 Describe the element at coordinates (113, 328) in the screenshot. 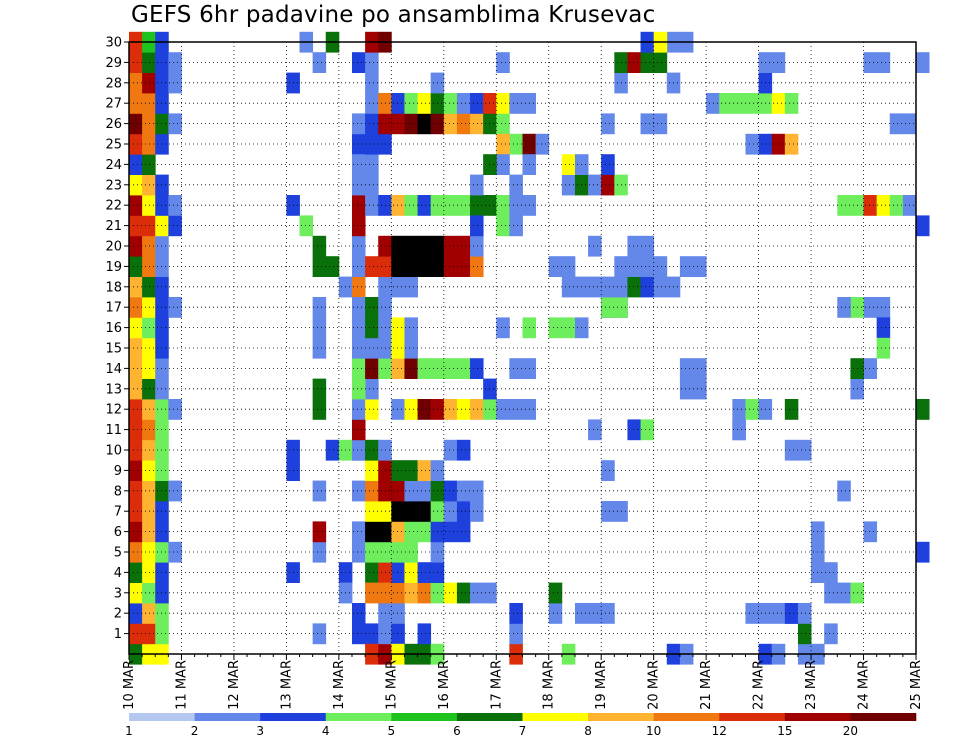

I see `y-tick-label: 16` at that location.